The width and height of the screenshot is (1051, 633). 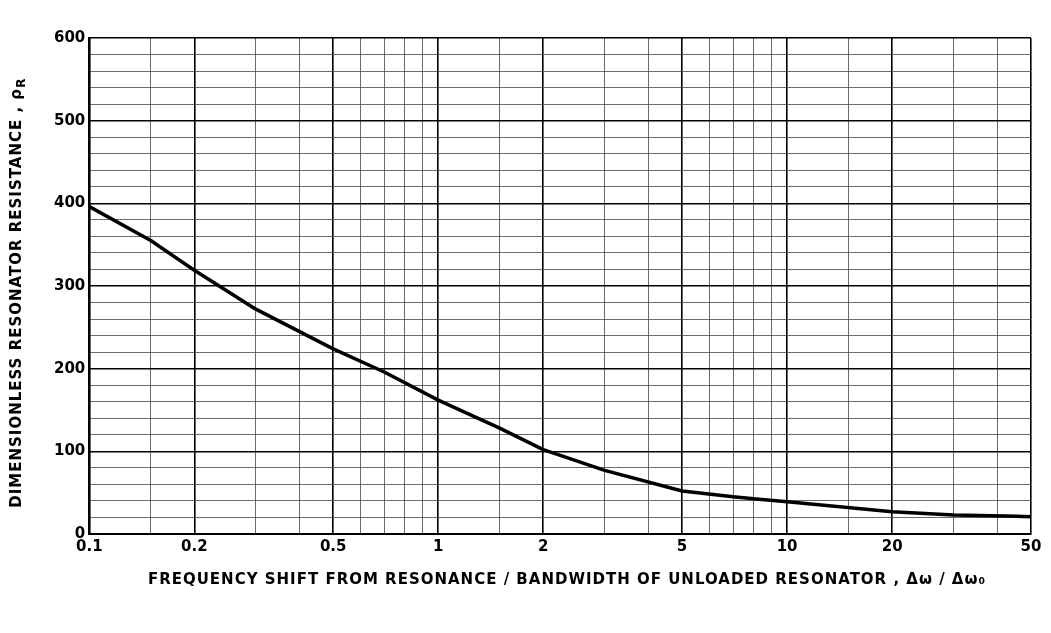 I want to click on y-tick-label: 300, so click(x=70, y=284).